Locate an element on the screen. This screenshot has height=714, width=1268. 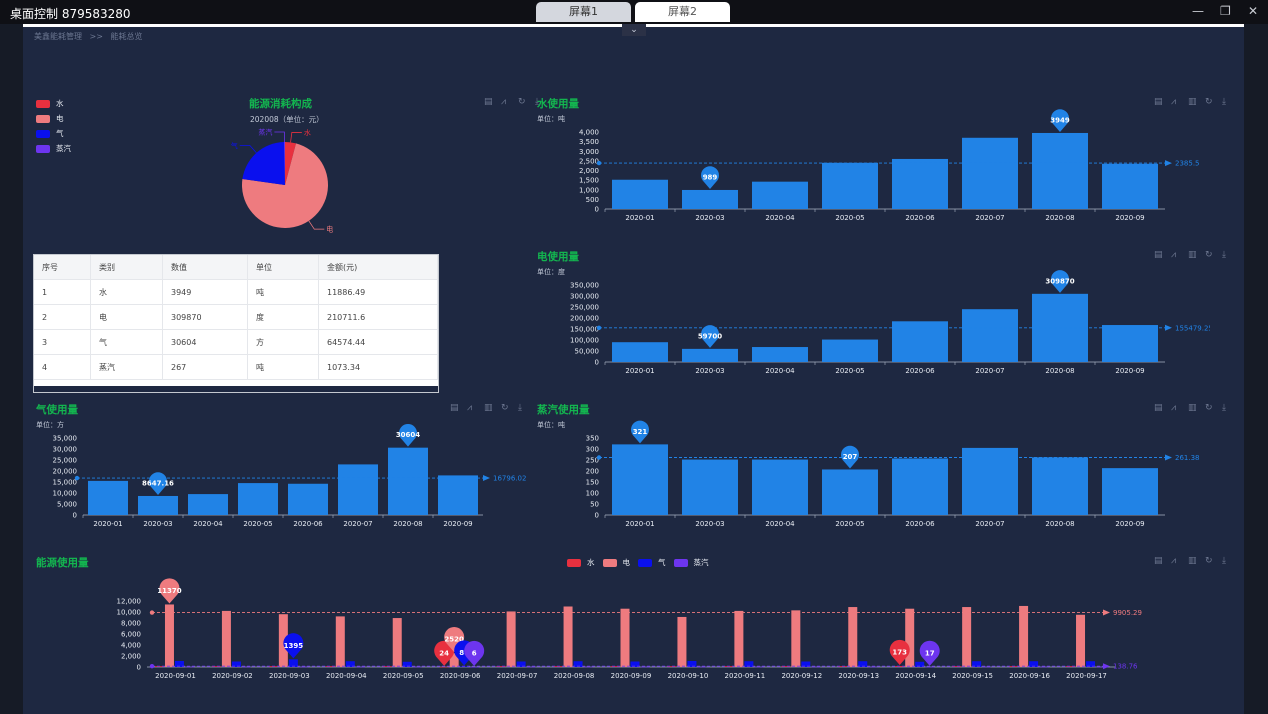
y-tick-label: 500 is located at coordinates (592, 200).